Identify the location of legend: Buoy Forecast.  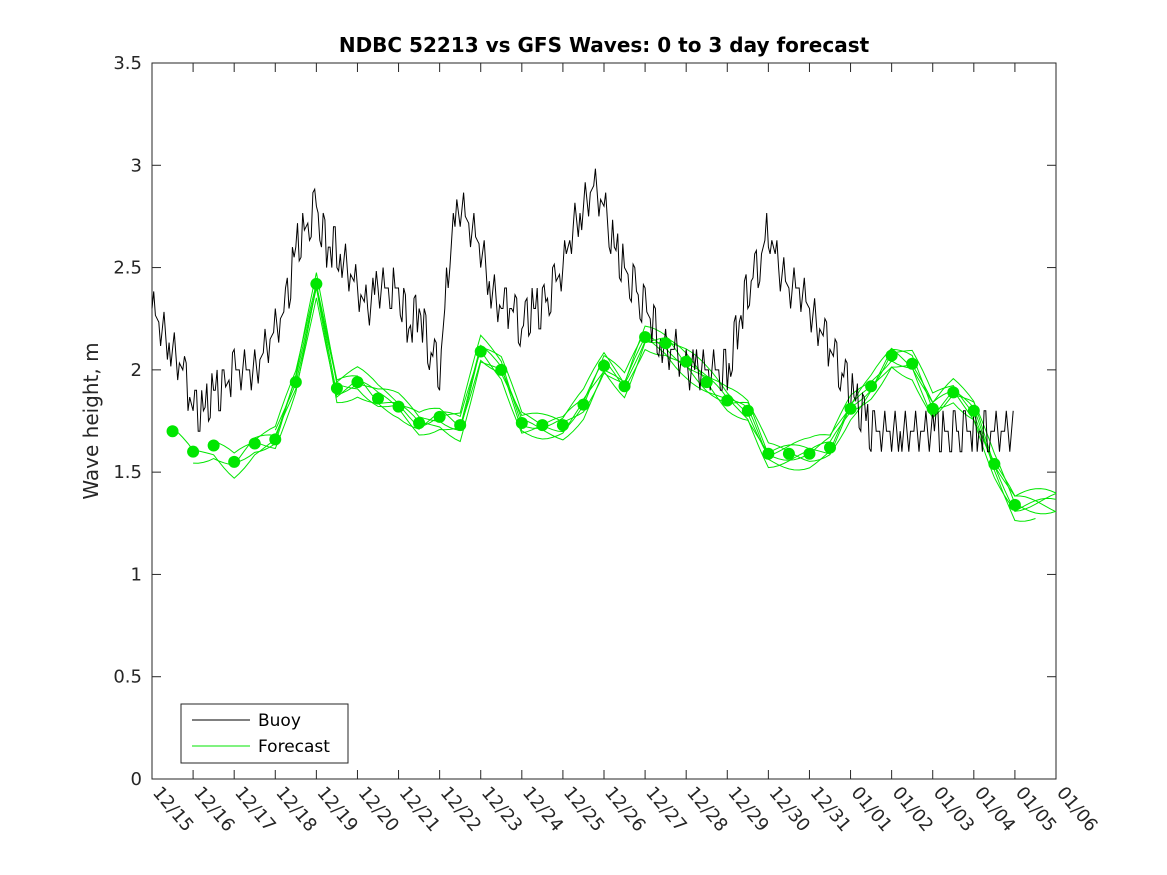
(264, 733).